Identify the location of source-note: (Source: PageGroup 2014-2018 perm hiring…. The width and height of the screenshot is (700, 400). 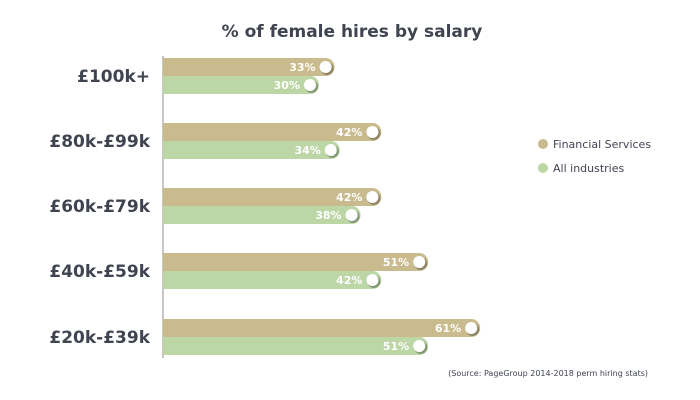
(548, 373).